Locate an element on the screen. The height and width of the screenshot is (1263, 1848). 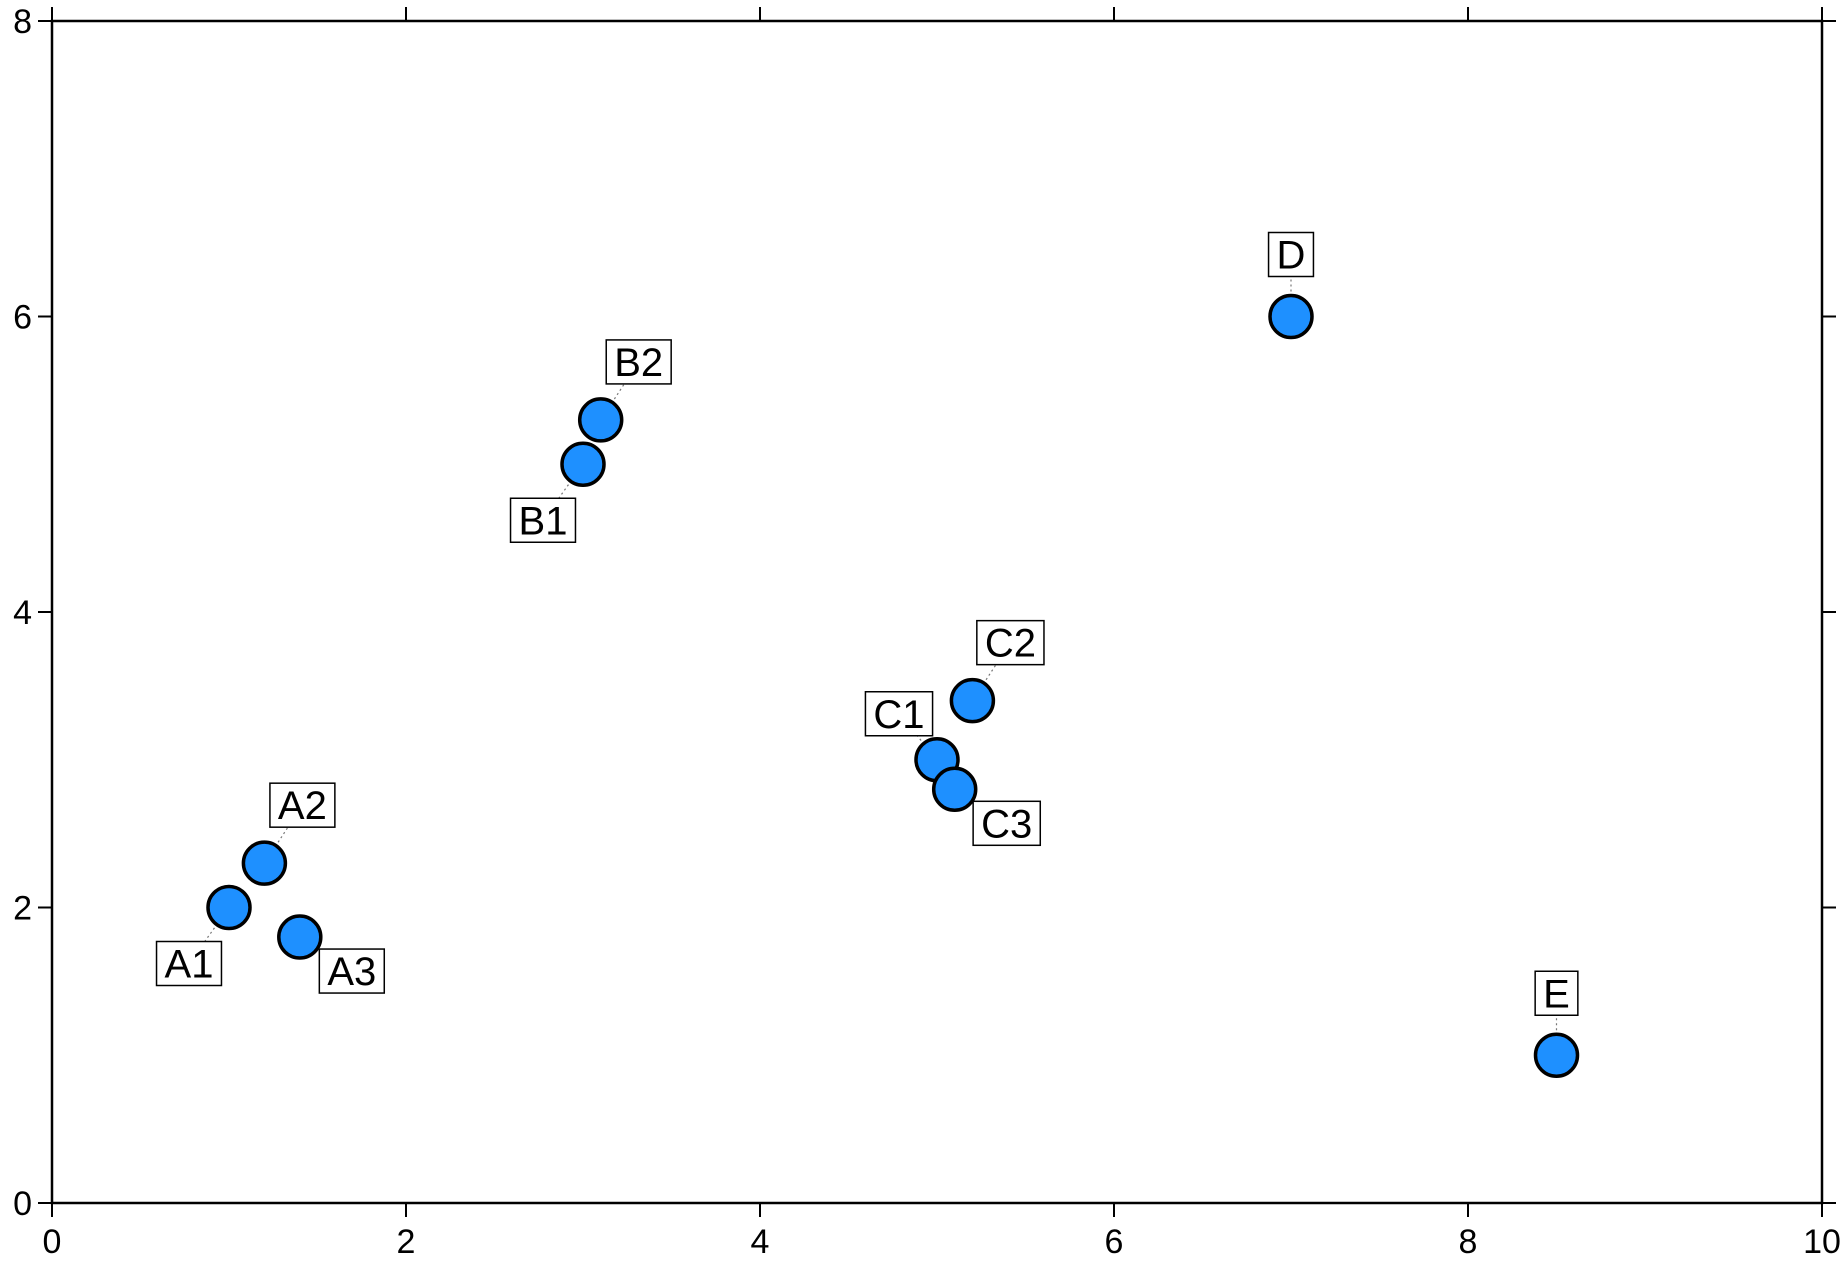
point-label-A1: A1 is located at coordinates (189, 963).